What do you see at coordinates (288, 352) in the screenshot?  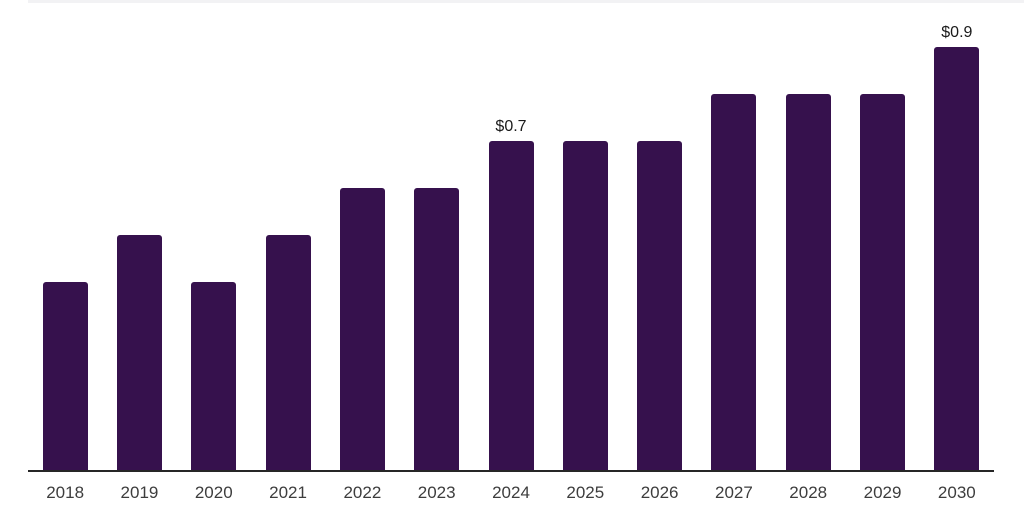 I see `bar-2021` at bounding box center [288, 352].